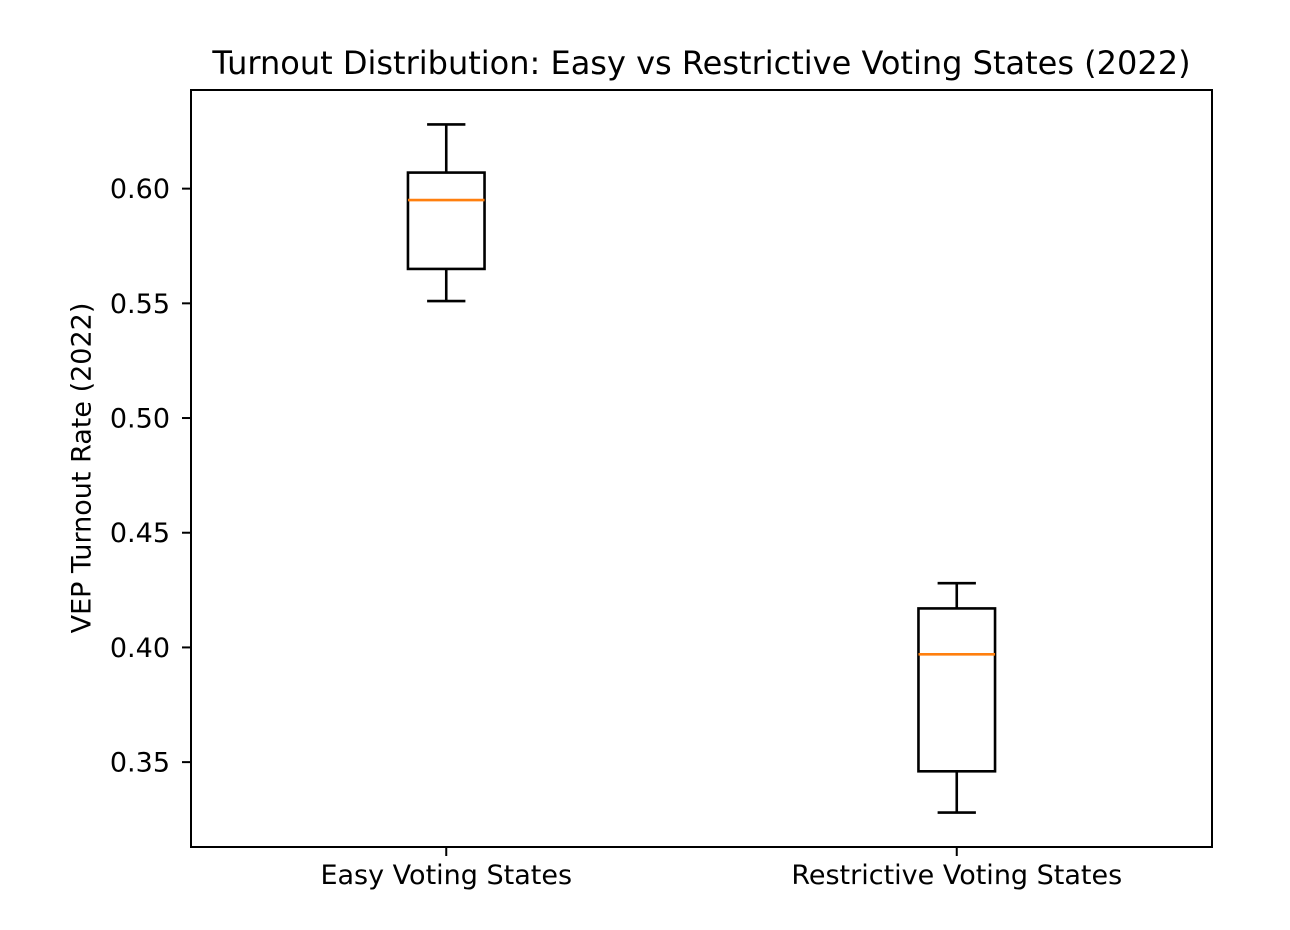 The image size is (1290, 930). What do you see at coordinates (140, 763) in the screenshot?
I see `y-tick-label: 0.35` at bounding box center [140, 763].